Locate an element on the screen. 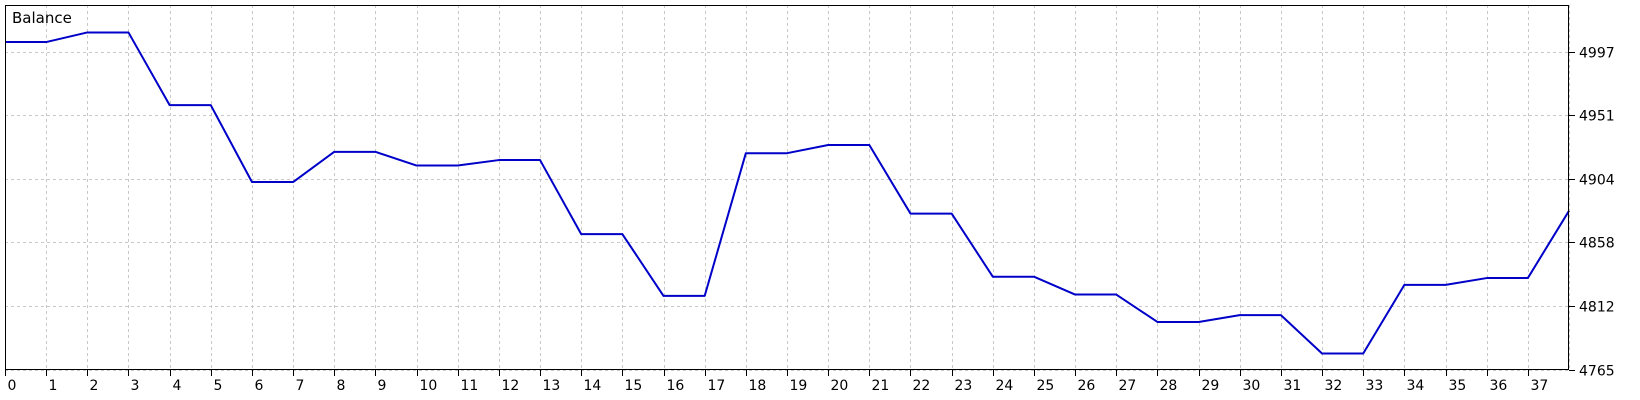 This screenshot has width=1640, height=400. x-tick-label: 14 is located at coordinates (593, 386).